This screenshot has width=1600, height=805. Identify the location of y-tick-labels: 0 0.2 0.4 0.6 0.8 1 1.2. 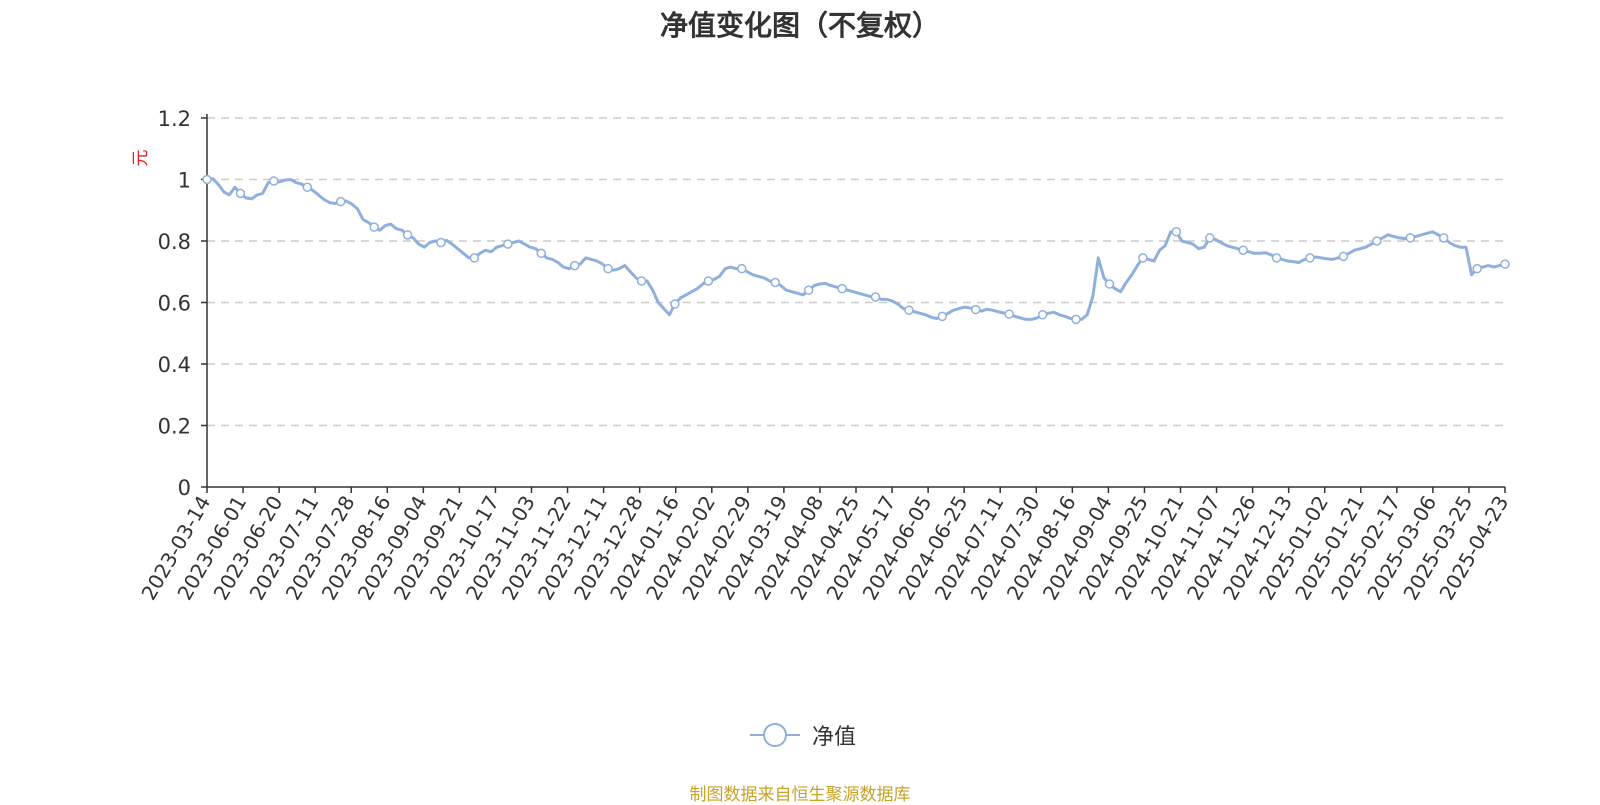
(174, 303).